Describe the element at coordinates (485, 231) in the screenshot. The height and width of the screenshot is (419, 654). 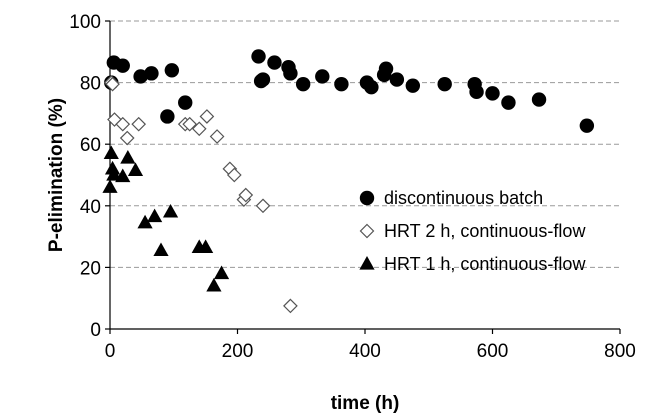
I see `legend-label-1: HRT 2 h, continuous-flow` at that location.